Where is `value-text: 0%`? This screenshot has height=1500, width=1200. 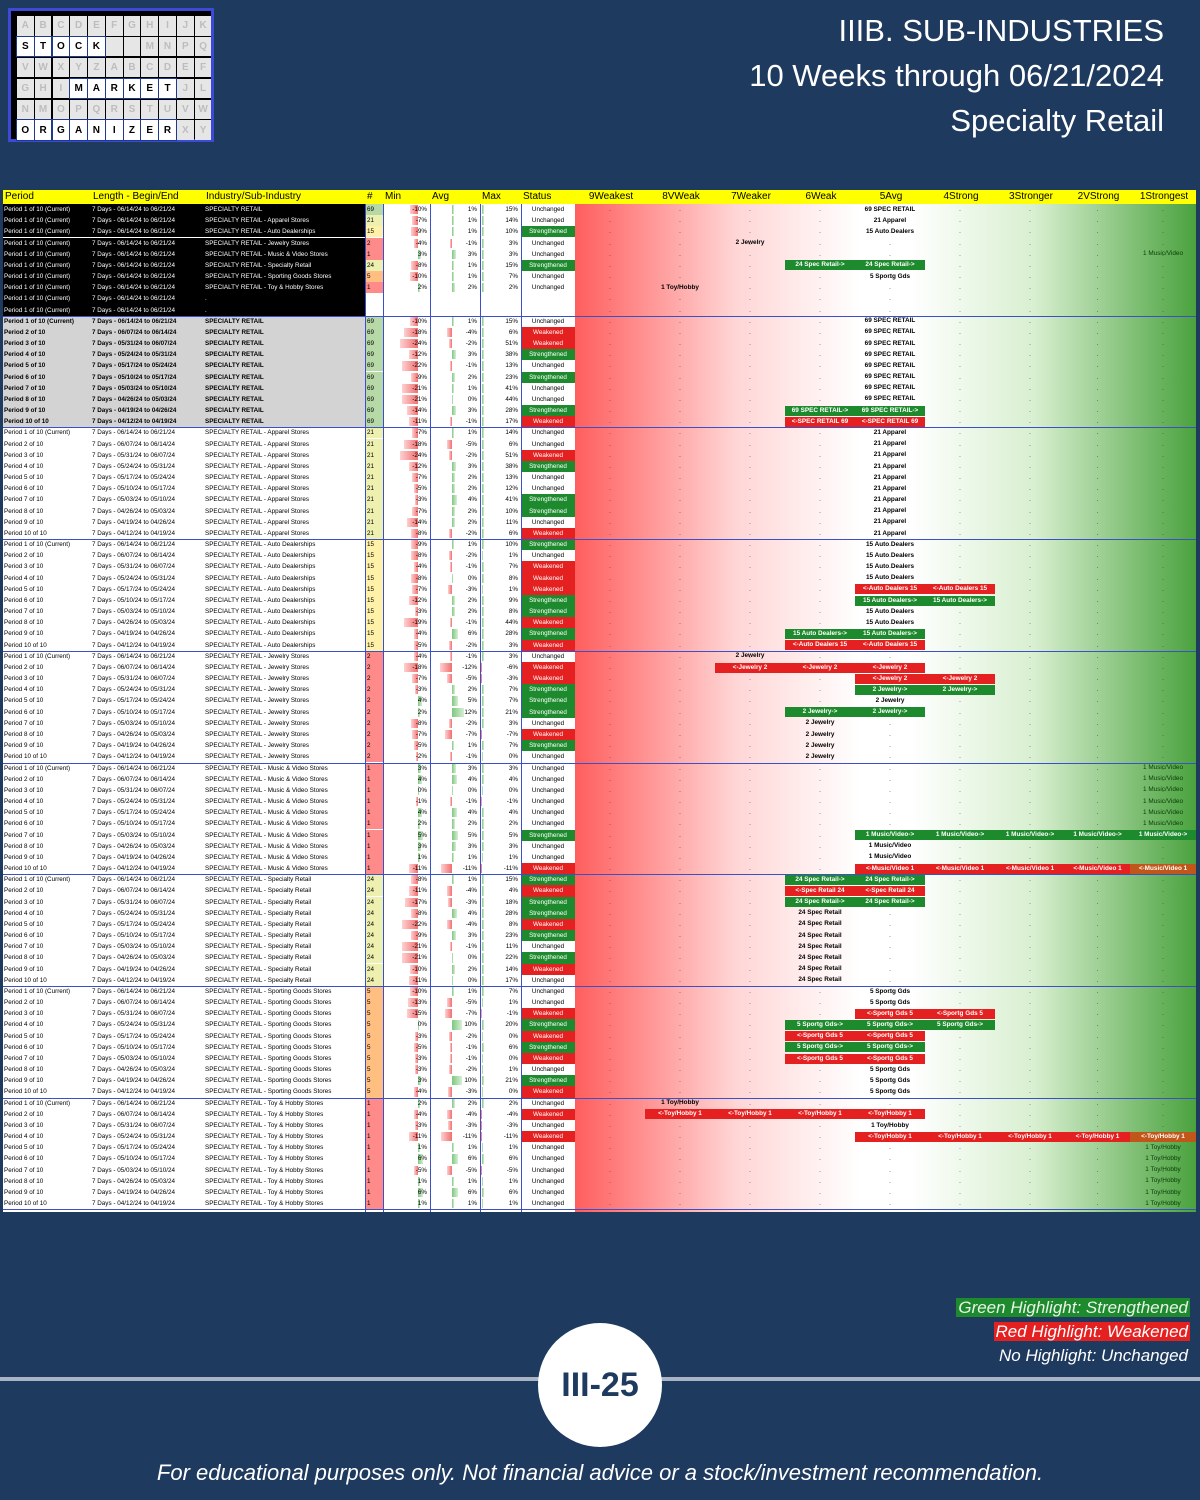 value-text: 0% is located at coordinates (472, 980).